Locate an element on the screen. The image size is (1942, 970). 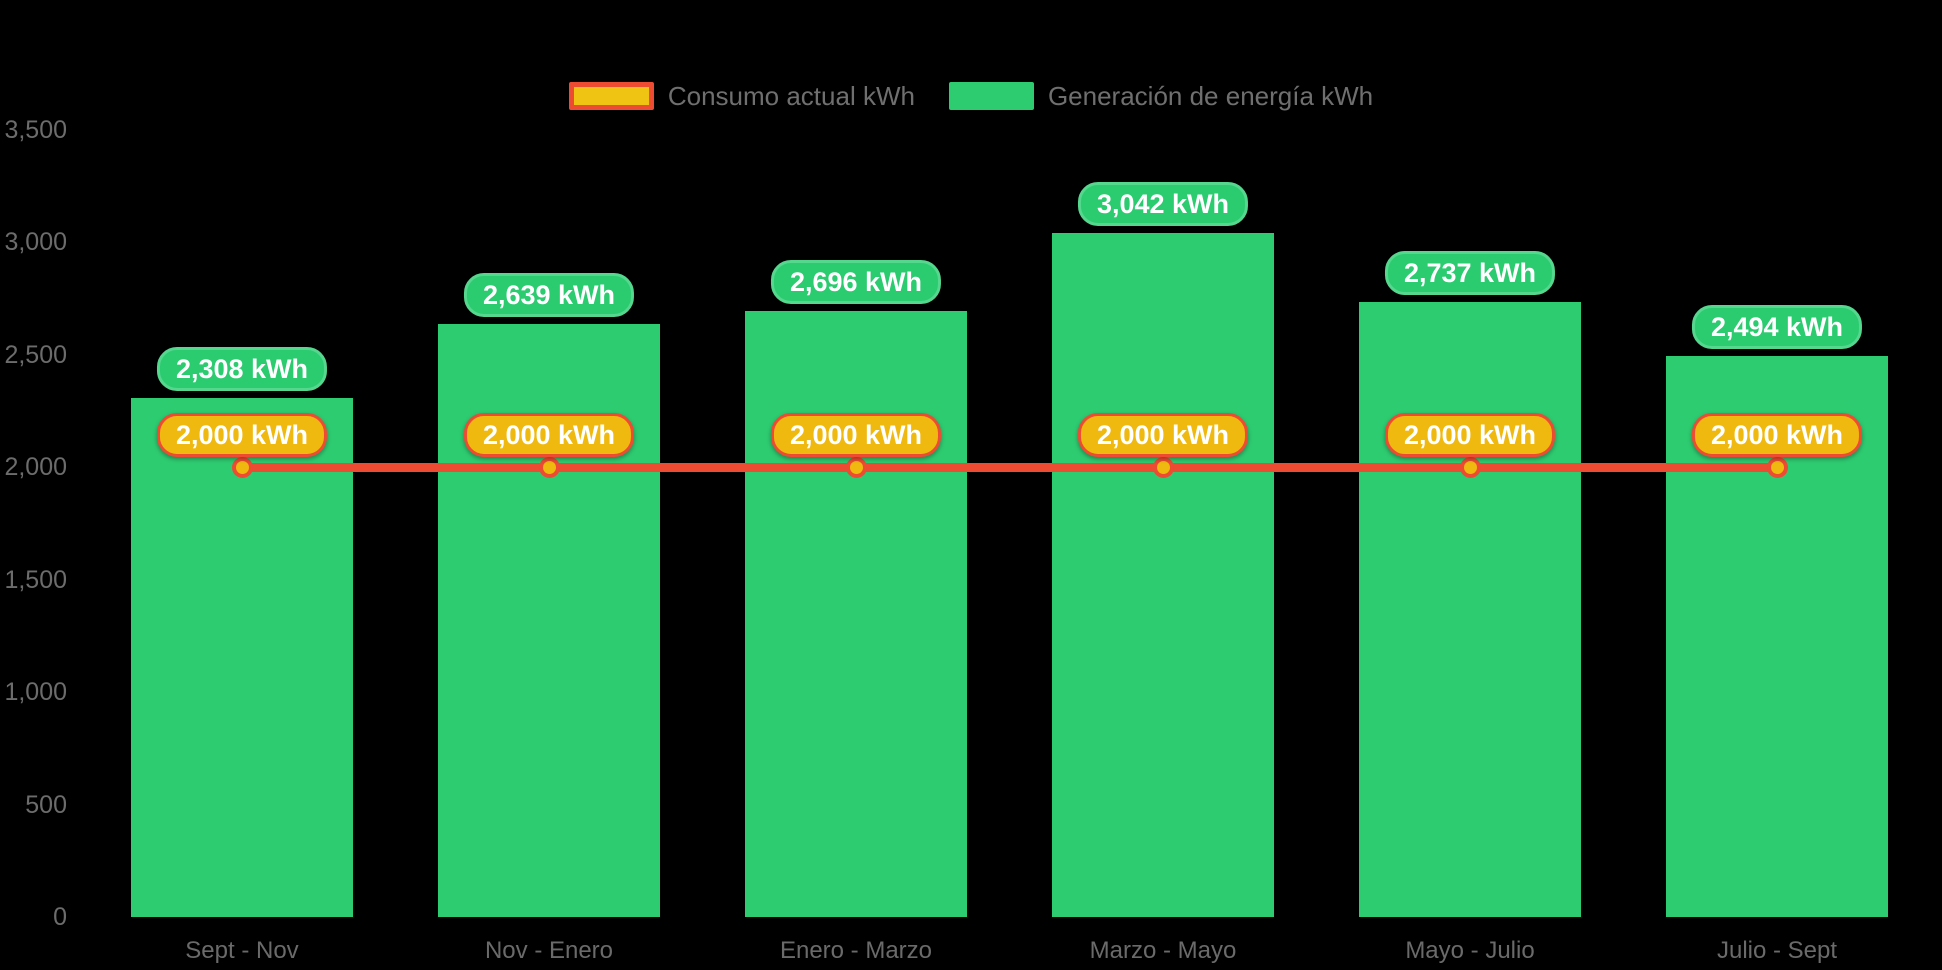
y-tick-label: 0 is located at coordinates (60, 917).